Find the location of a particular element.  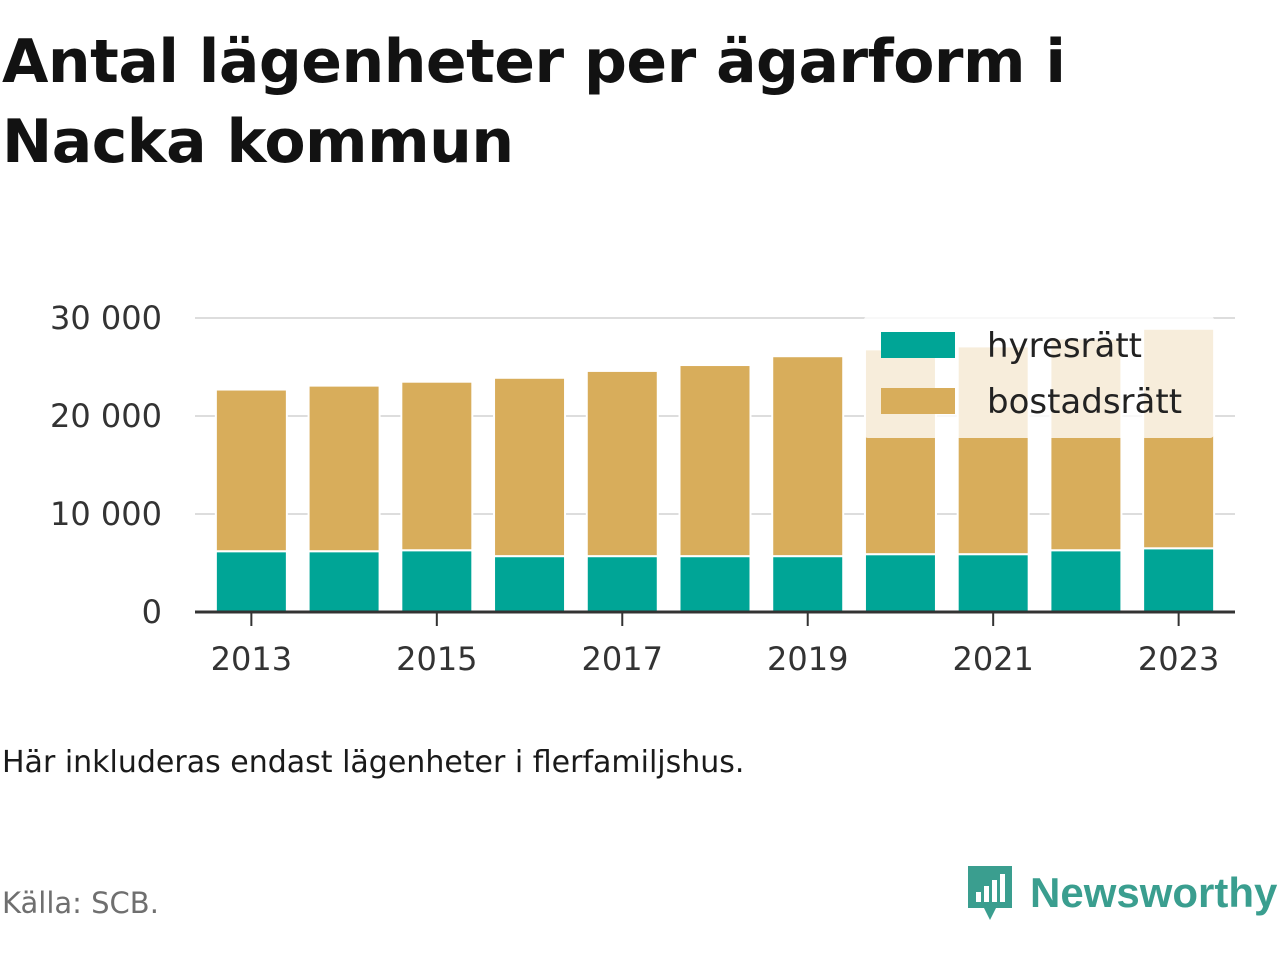

source-text: Källa: SCB. is located at coordinates (80, 903).